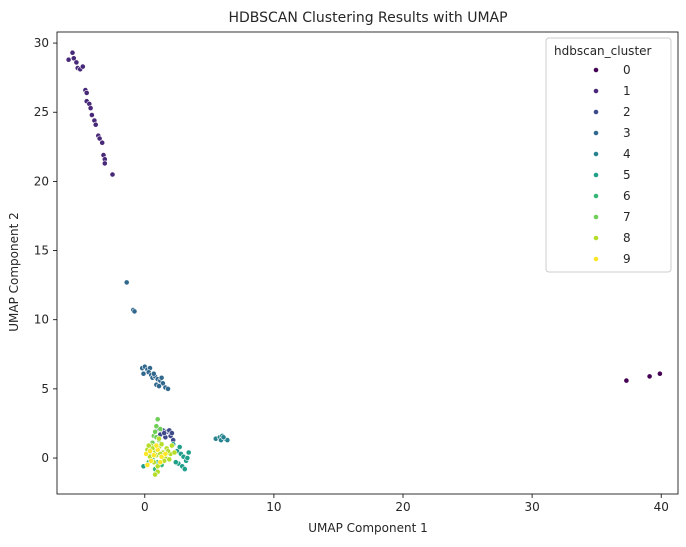 The width and height of the screenshot is (686, 547). Describe the element at coordinates (368, 528) in the screenshot. I see `x-axis-label: UMAP Component 1` at that location.